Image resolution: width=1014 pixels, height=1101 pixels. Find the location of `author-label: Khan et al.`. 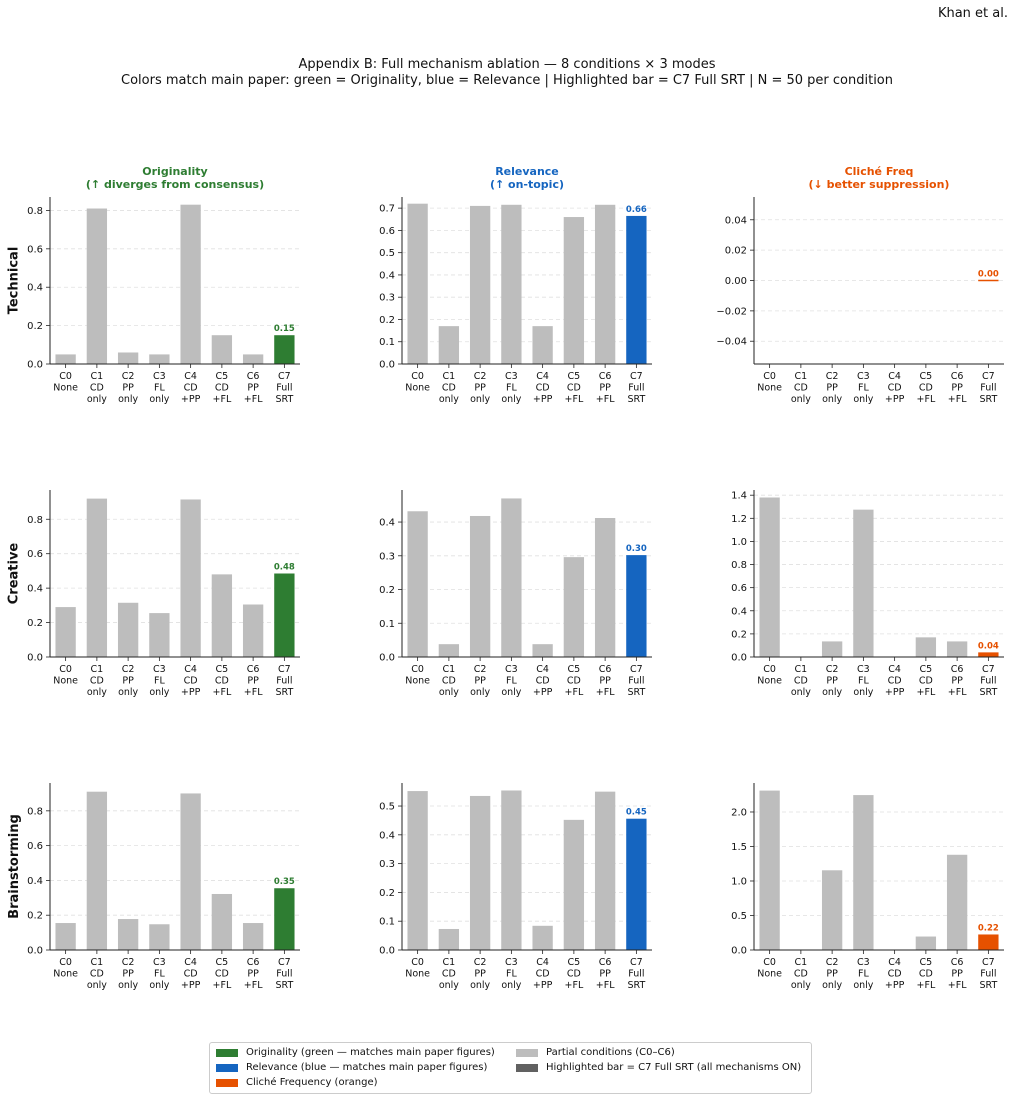

author-label: Khan et al. is located at coordinates (972, 13).